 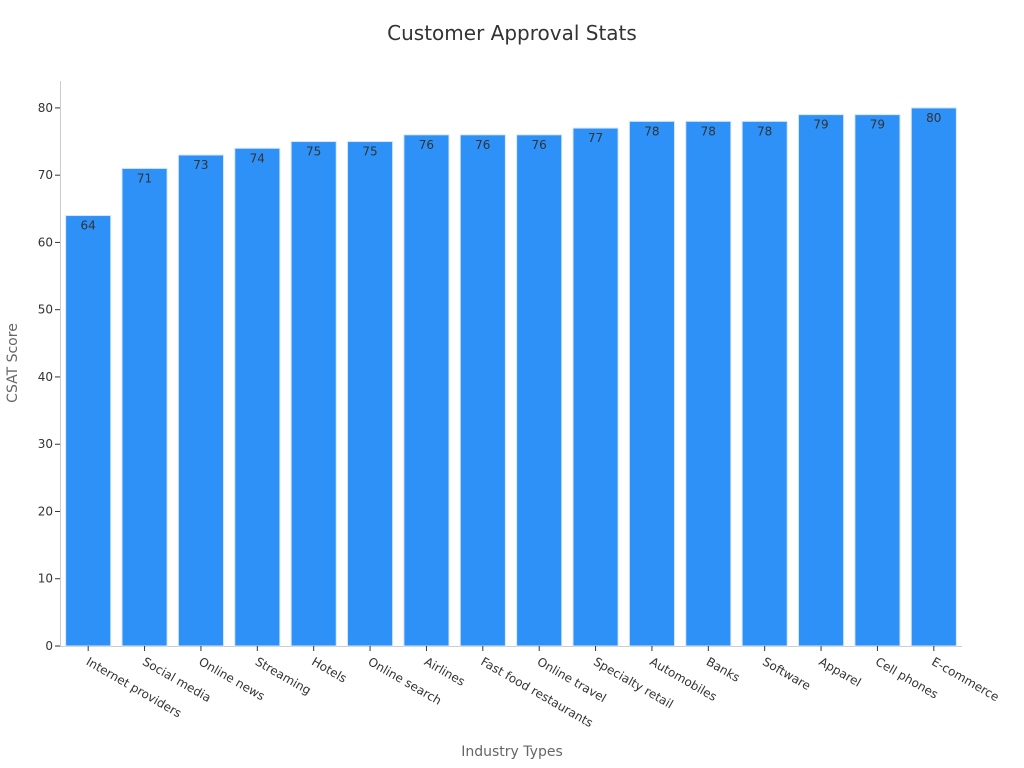 I want to click on x-axis-title: Industry Types, so click(x=512, y=752).